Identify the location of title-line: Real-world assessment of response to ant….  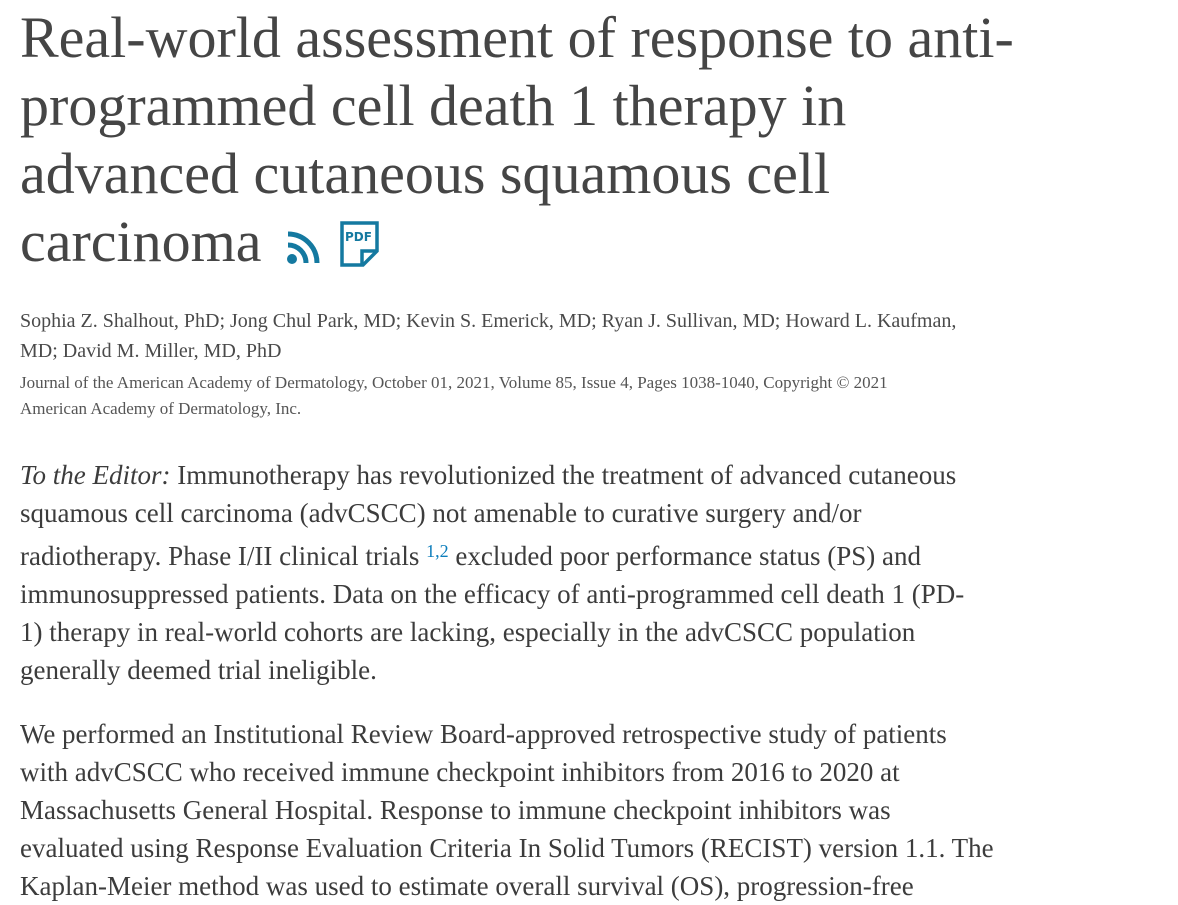
(517, 37).